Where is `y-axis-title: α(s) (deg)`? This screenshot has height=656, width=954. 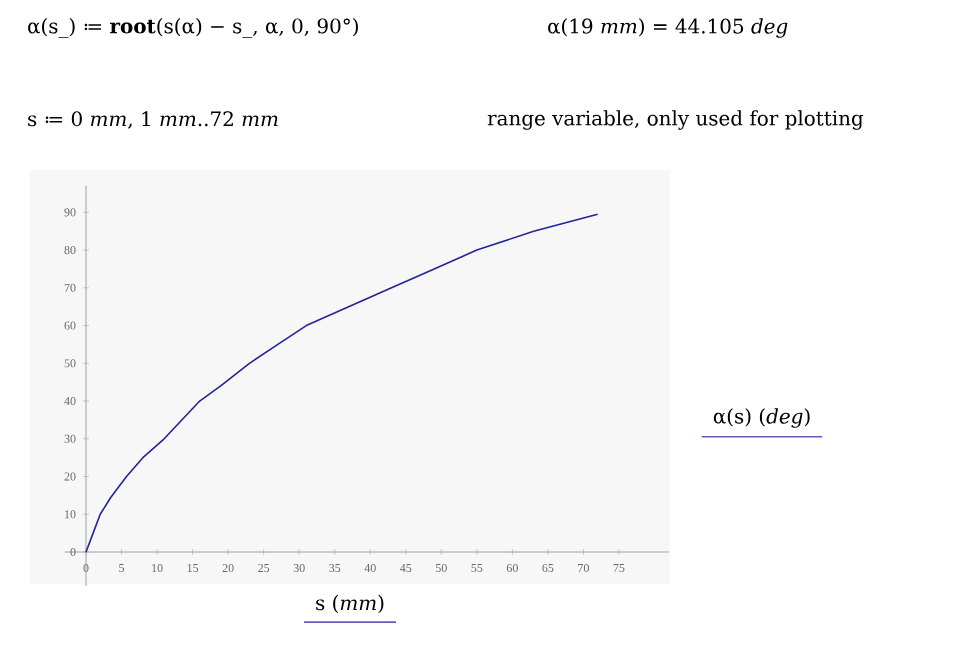
y-axis-title: α(s) (deg) is located at coordinates (761, 418).